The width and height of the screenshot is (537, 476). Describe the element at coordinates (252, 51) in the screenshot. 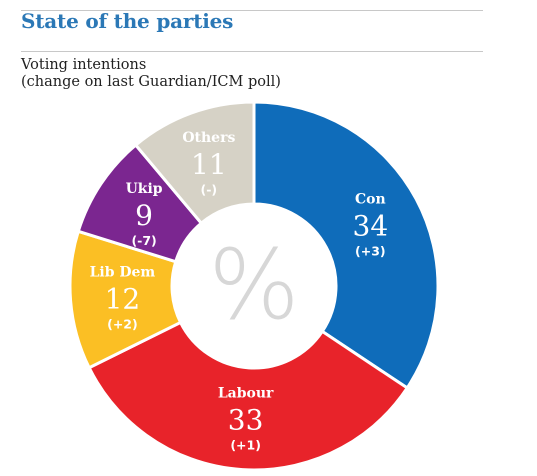

I see `title-rule` at that location.